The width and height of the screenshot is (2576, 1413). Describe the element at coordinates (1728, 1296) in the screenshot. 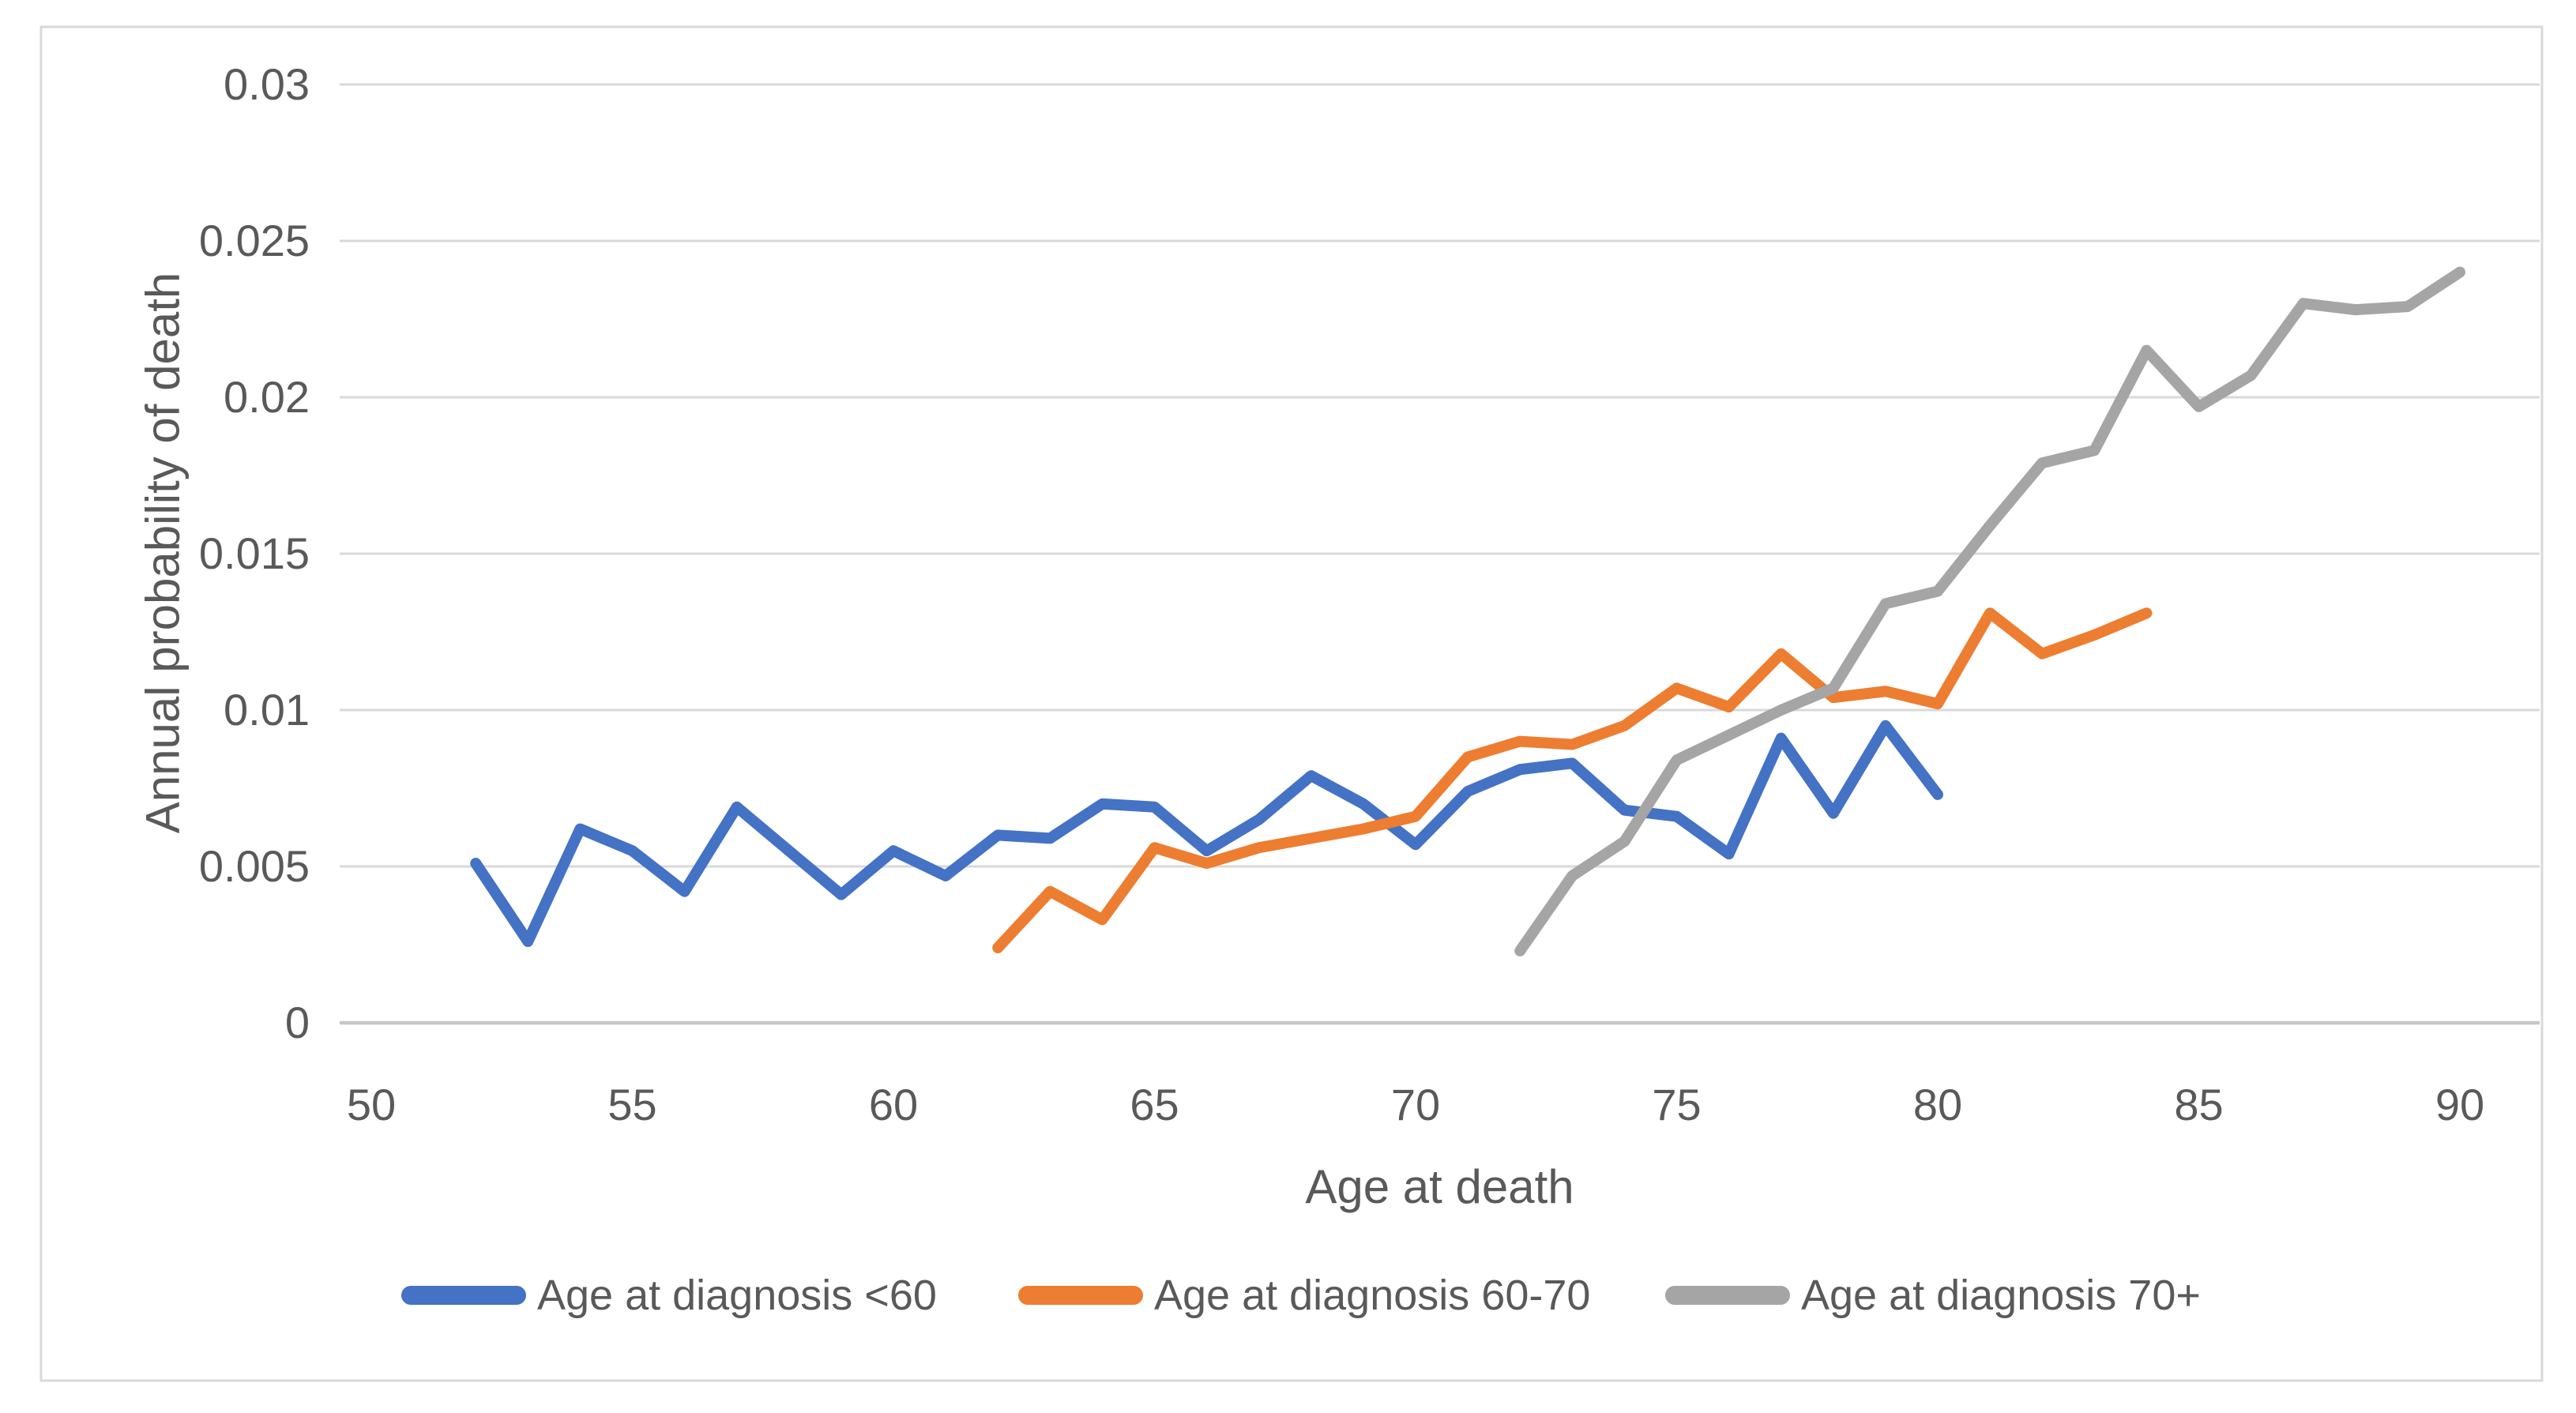

I see `legend-swatch-age-70-plus` at that location.